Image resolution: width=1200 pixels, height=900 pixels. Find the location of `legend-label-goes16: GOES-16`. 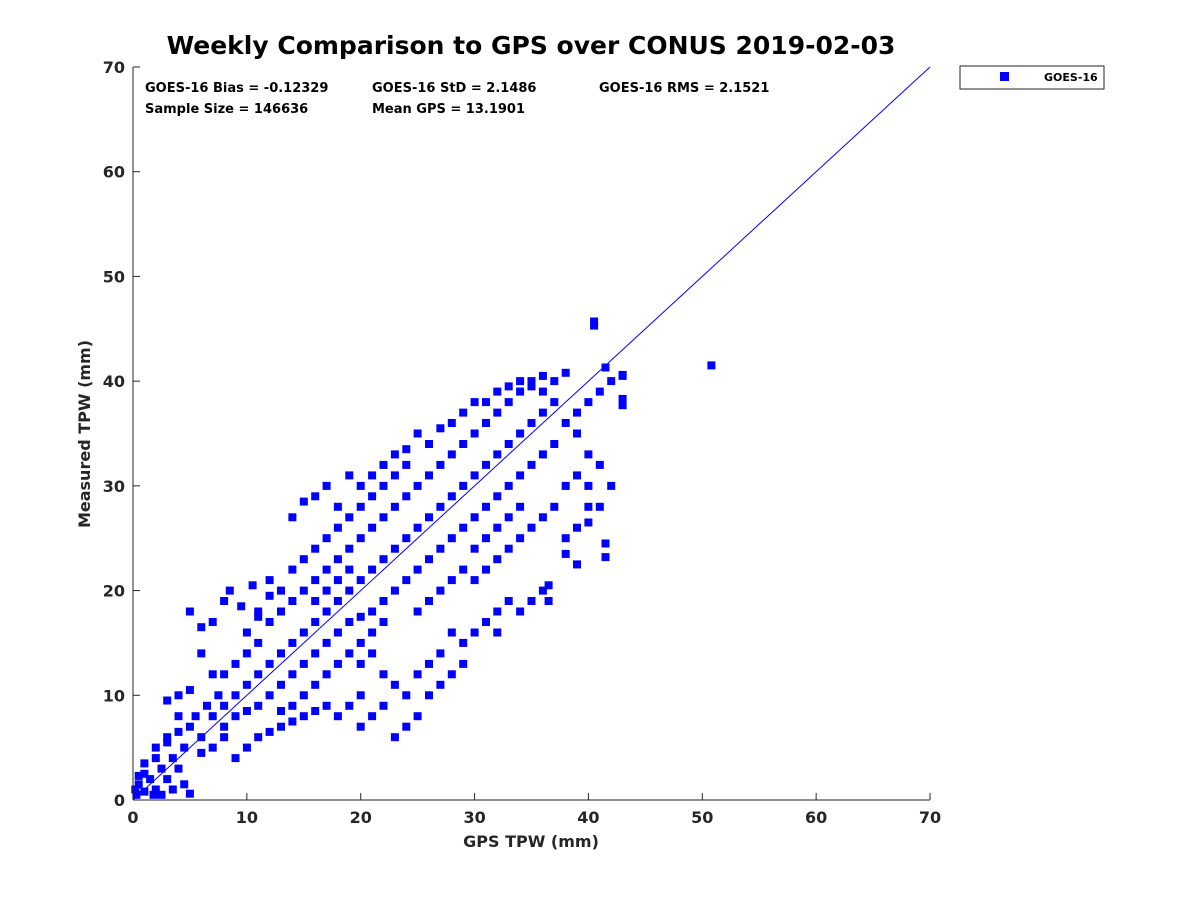

legend-label-goes16: GOES-16 is located at coordinates (1071, 77).